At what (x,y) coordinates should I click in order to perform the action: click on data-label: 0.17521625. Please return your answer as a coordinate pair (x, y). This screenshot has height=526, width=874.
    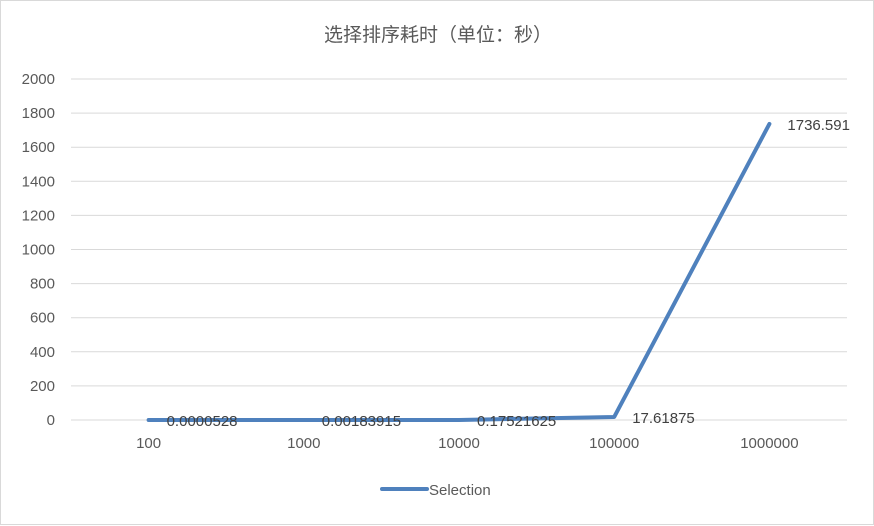
    Looking at the image, I should click on (516, 421).